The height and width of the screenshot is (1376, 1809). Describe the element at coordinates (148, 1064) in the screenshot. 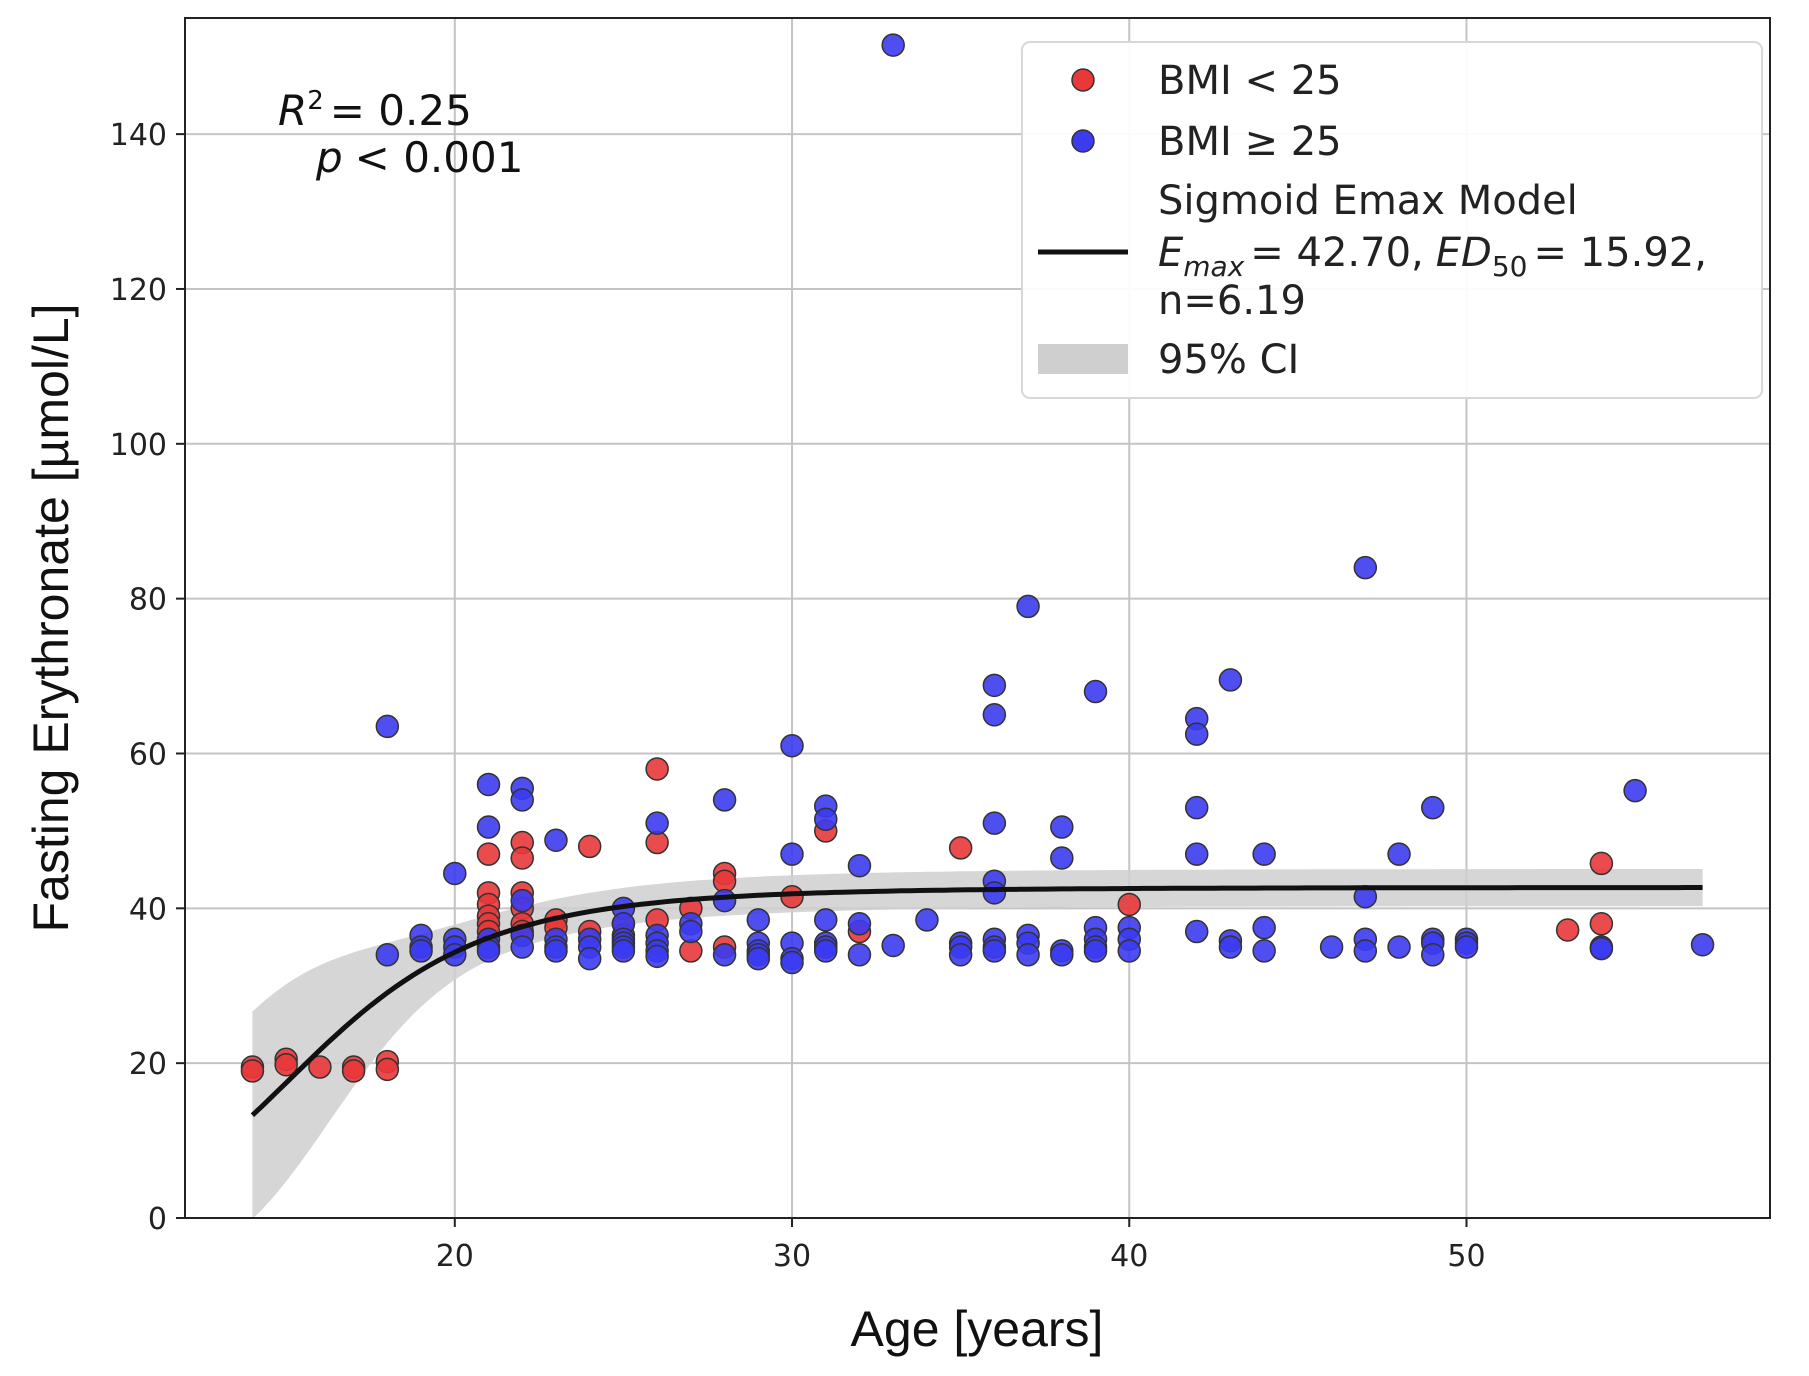

I see `y-tick-label: 20` at that location.